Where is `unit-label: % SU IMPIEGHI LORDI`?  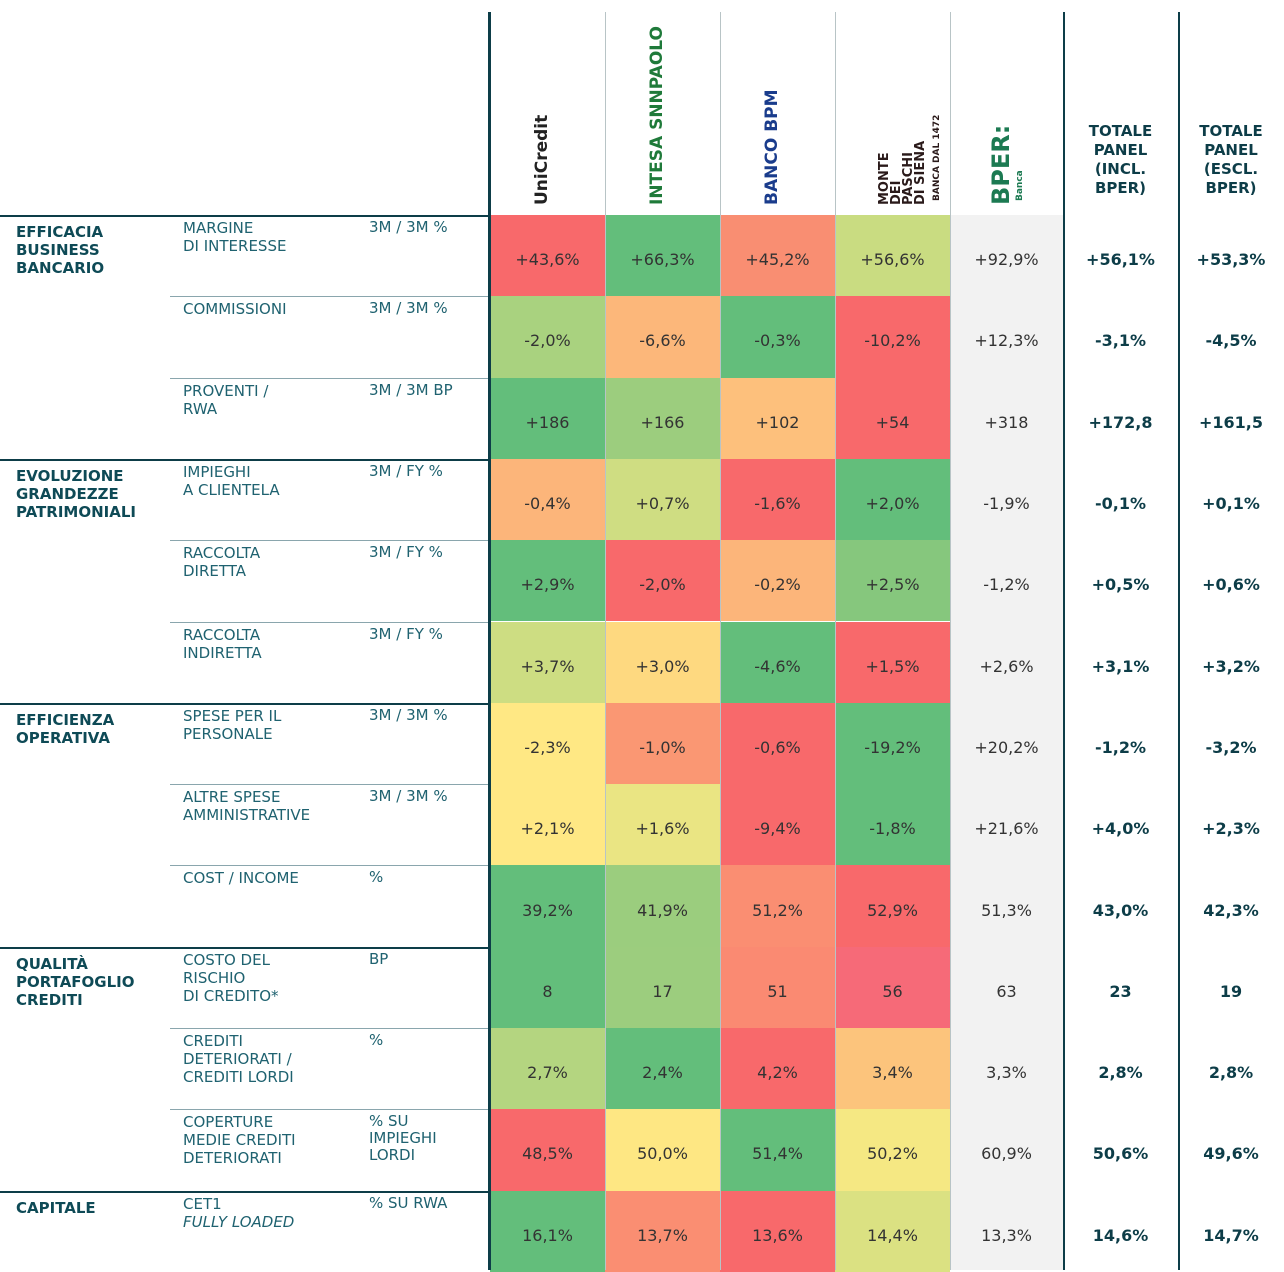
unit-label: % SU IMPIEGHI LORDI is located at coordinates (403, 1138).